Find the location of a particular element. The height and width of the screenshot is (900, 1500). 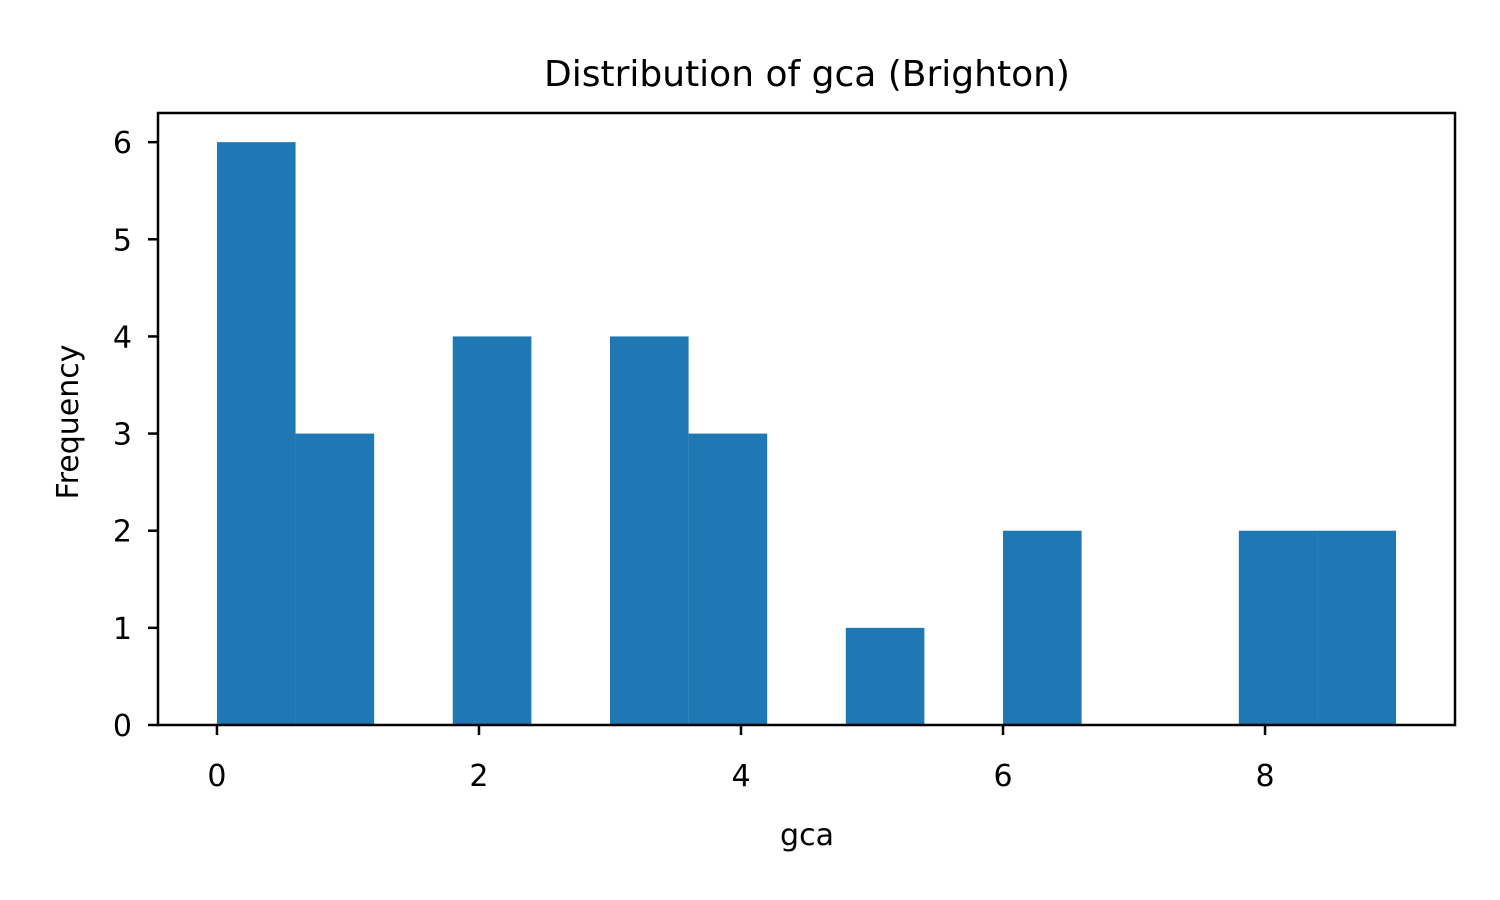

y-tick-label: 5 is located at coordinates (122, 240).